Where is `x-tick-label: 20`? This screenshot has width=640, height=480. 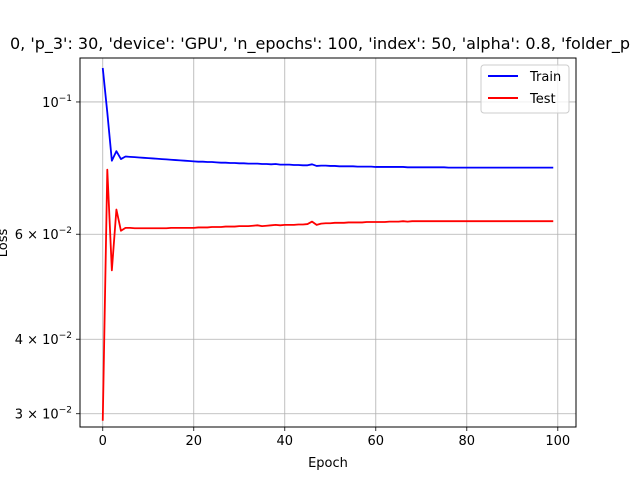 x-tick-label: 20 is located at coordinates (193, 441).